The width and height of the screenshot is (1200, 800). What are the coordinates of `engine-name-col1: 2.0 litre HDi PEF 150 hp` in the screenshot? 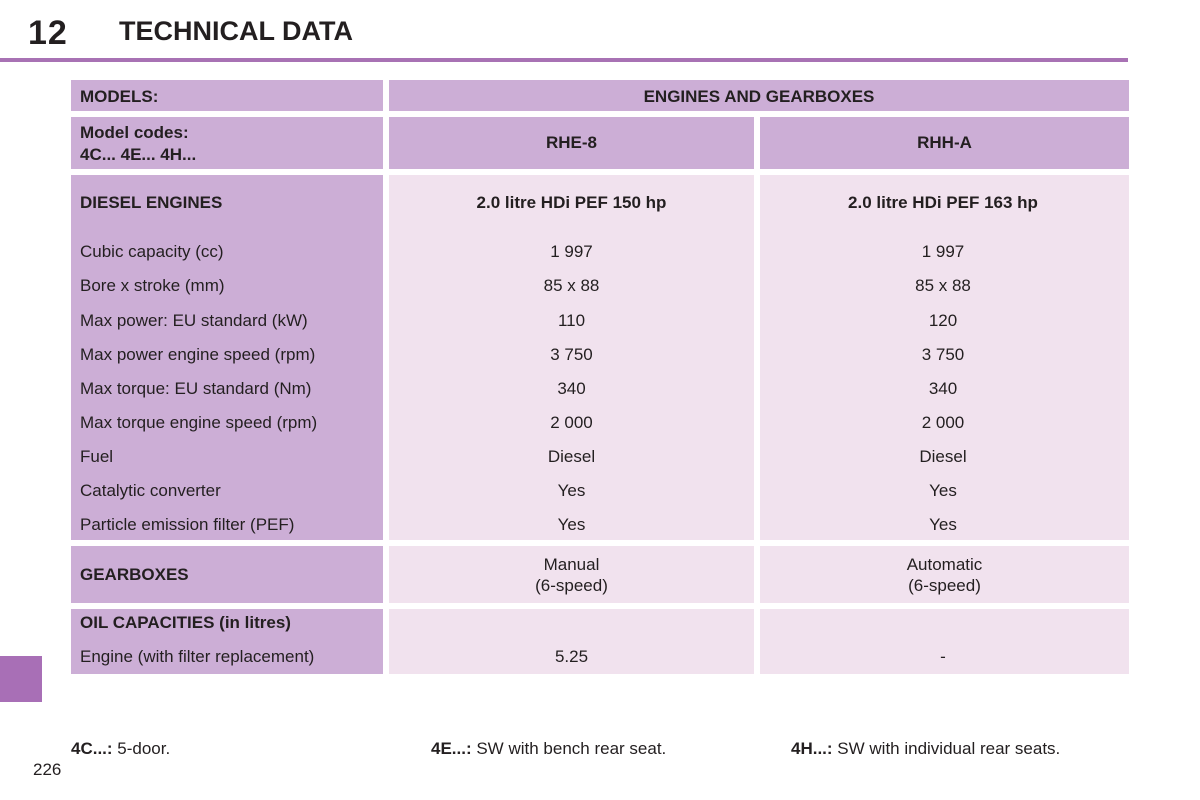 It's located at (571, 202).